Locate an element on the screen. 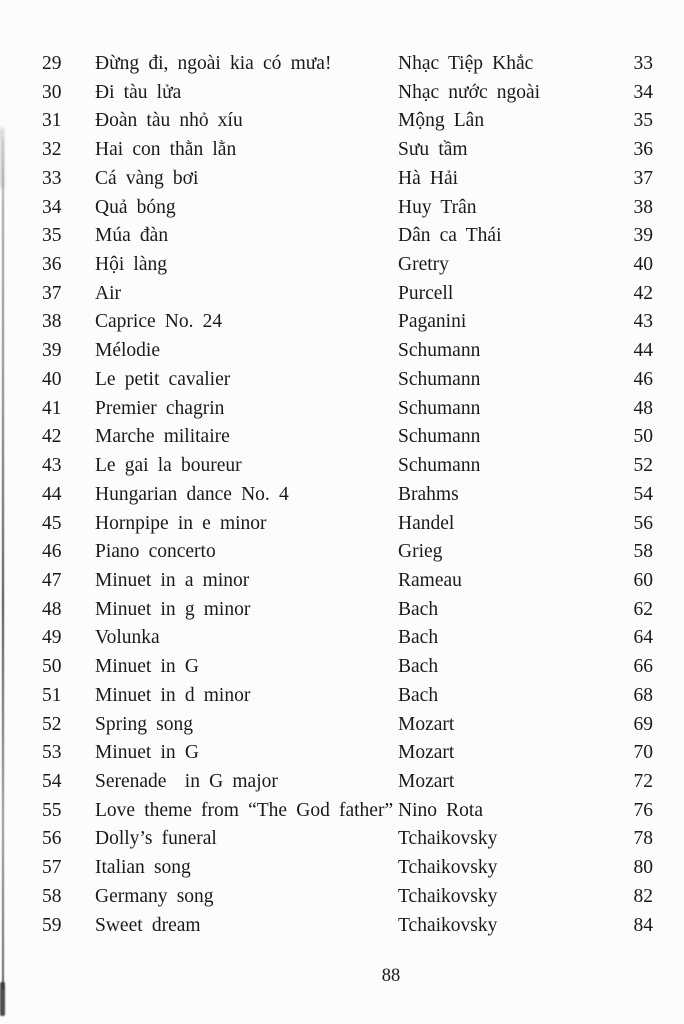  row-title: Dolly’s funeral is located at coordinates (156, 839).